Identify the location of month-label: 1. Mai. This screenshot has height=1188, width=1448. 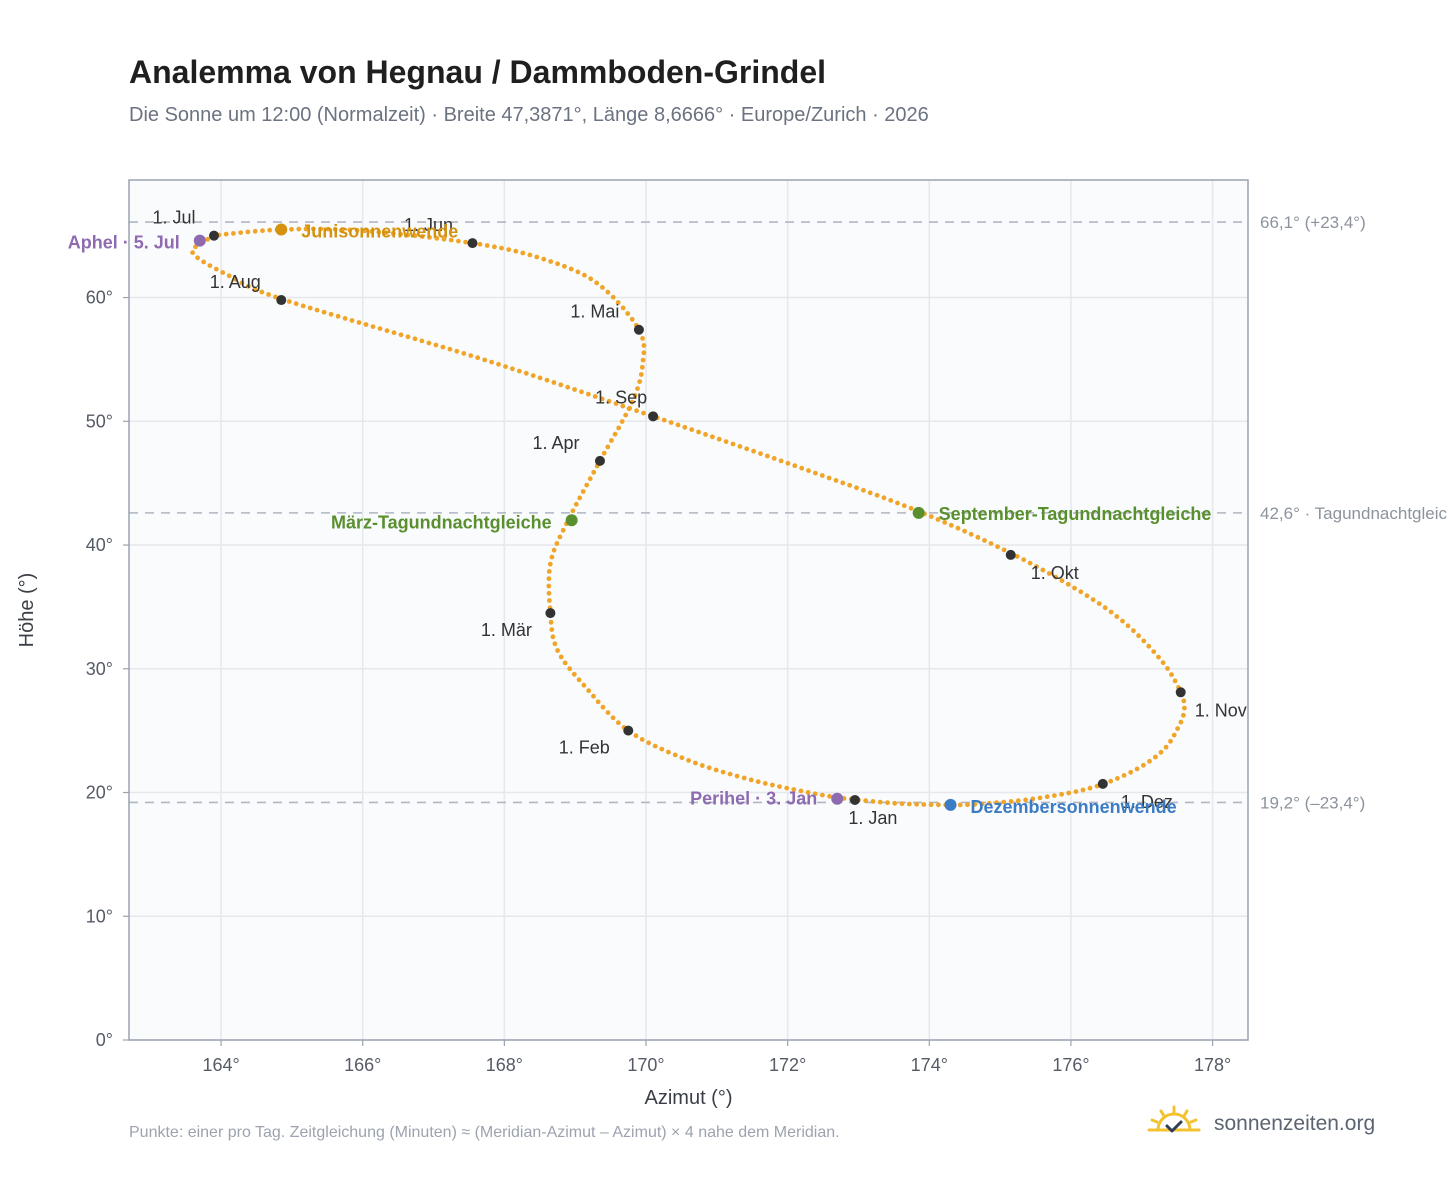
(594, 312).